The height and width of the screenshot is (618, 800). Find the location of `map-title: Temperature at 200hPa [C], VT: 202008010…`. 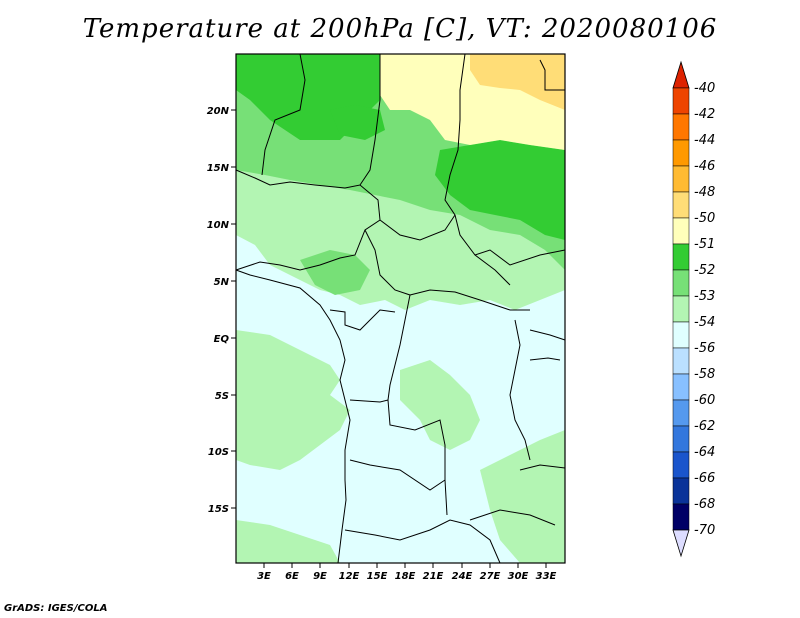

map-title: Temperature at 200hPa [C], VT: 202008010… is located at coordinates (400, 29).